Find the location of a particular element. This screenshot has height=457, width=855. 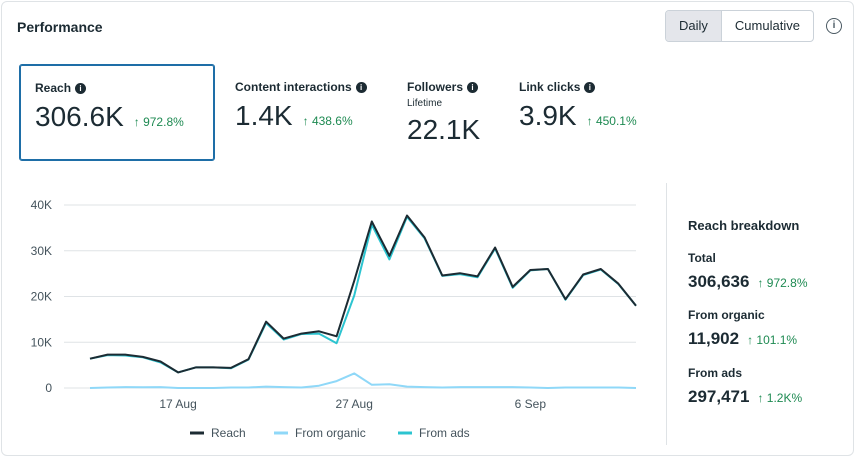

breakdown-change: ↑ 1.2K% is located at coordinates (780, 398).